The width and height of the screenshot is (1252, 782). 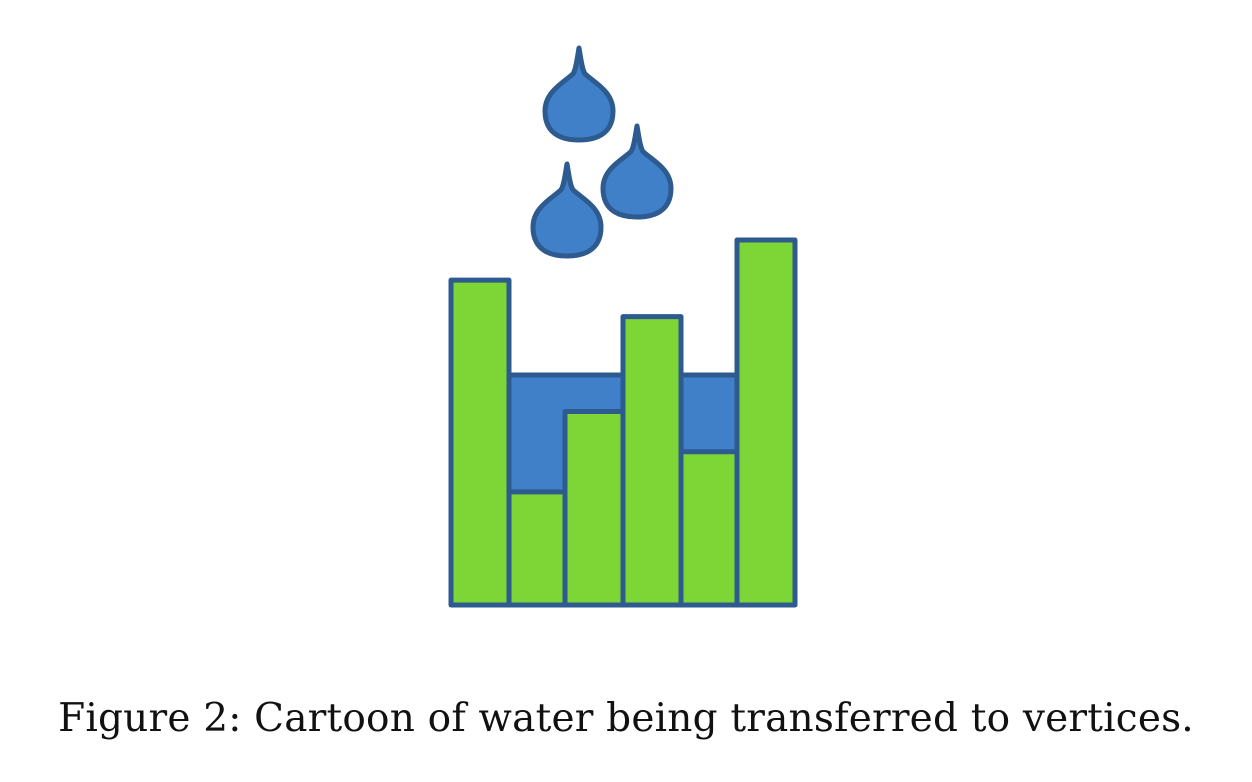 I want to click on drops-layer, so click(x=602, y=152).